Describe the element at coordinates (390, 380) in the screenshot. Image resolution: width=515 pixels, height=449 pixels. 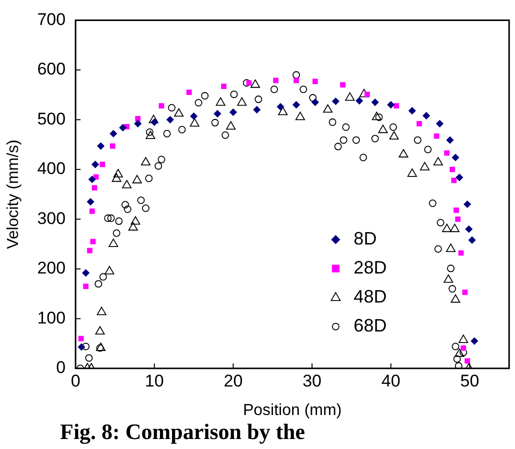
I see `x-tick-label: 40` at that location.